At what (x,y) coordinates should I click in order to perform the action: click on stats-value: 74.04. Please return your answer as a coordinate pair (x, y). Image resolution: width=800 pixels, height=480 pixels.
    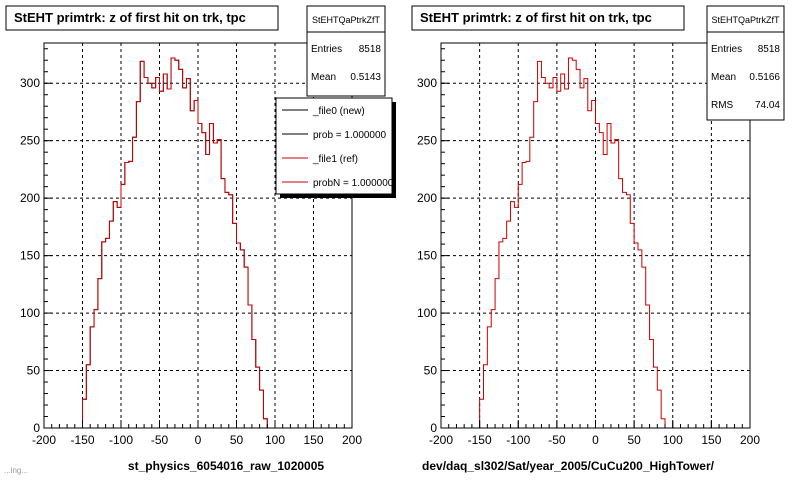
    Looking at the image, I should click on (767, 105).